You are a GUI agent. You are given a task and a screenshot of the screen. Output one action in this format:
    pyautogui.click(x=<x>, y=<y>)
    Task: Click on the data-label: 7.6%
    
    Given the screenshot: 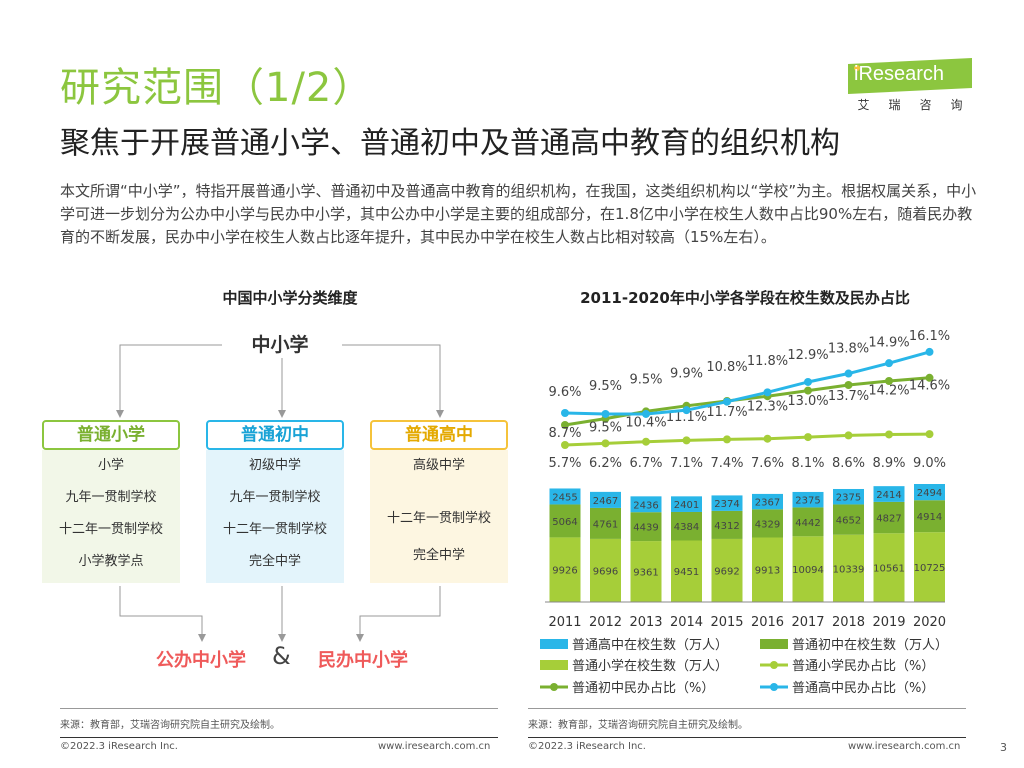 What is the action you would take?
    pyautogui.click(x=767, y=463)
    